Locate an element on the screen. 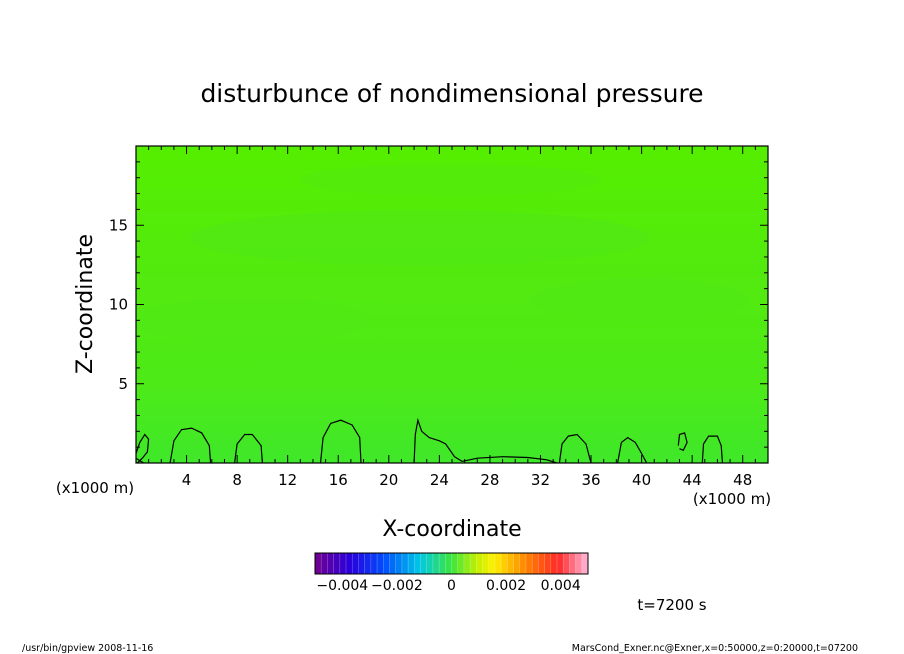 This screenshot has height=654, width=904. colorbar-tick-labels: −0.004 −0.002 0 0.002 0.004 is located at coordinates (448, 586).